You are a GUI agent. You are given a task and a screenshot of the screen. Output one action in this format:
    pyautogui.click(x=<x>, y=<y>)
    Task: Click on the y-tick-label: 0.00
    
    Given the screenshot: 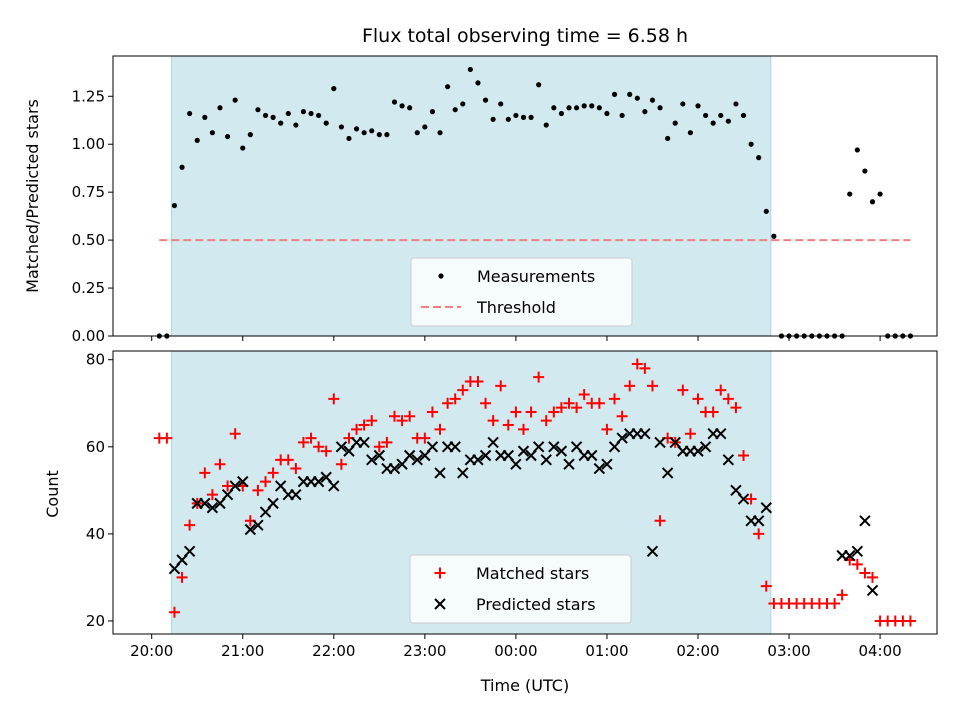 What is the action you would take?
    pyautogui.click(x=88, y=336)
    